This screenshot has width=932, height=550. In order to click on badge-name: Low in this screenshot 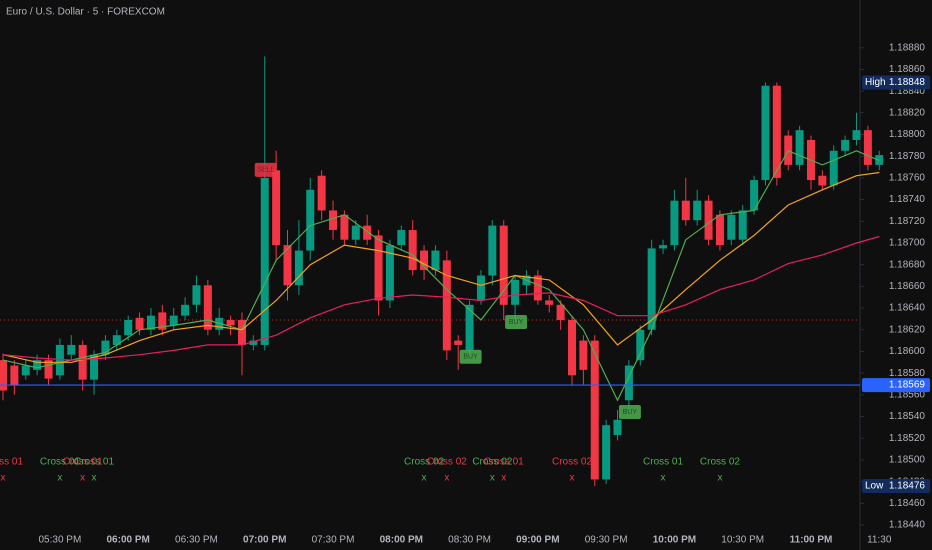, I will do `click(874, 486)`.